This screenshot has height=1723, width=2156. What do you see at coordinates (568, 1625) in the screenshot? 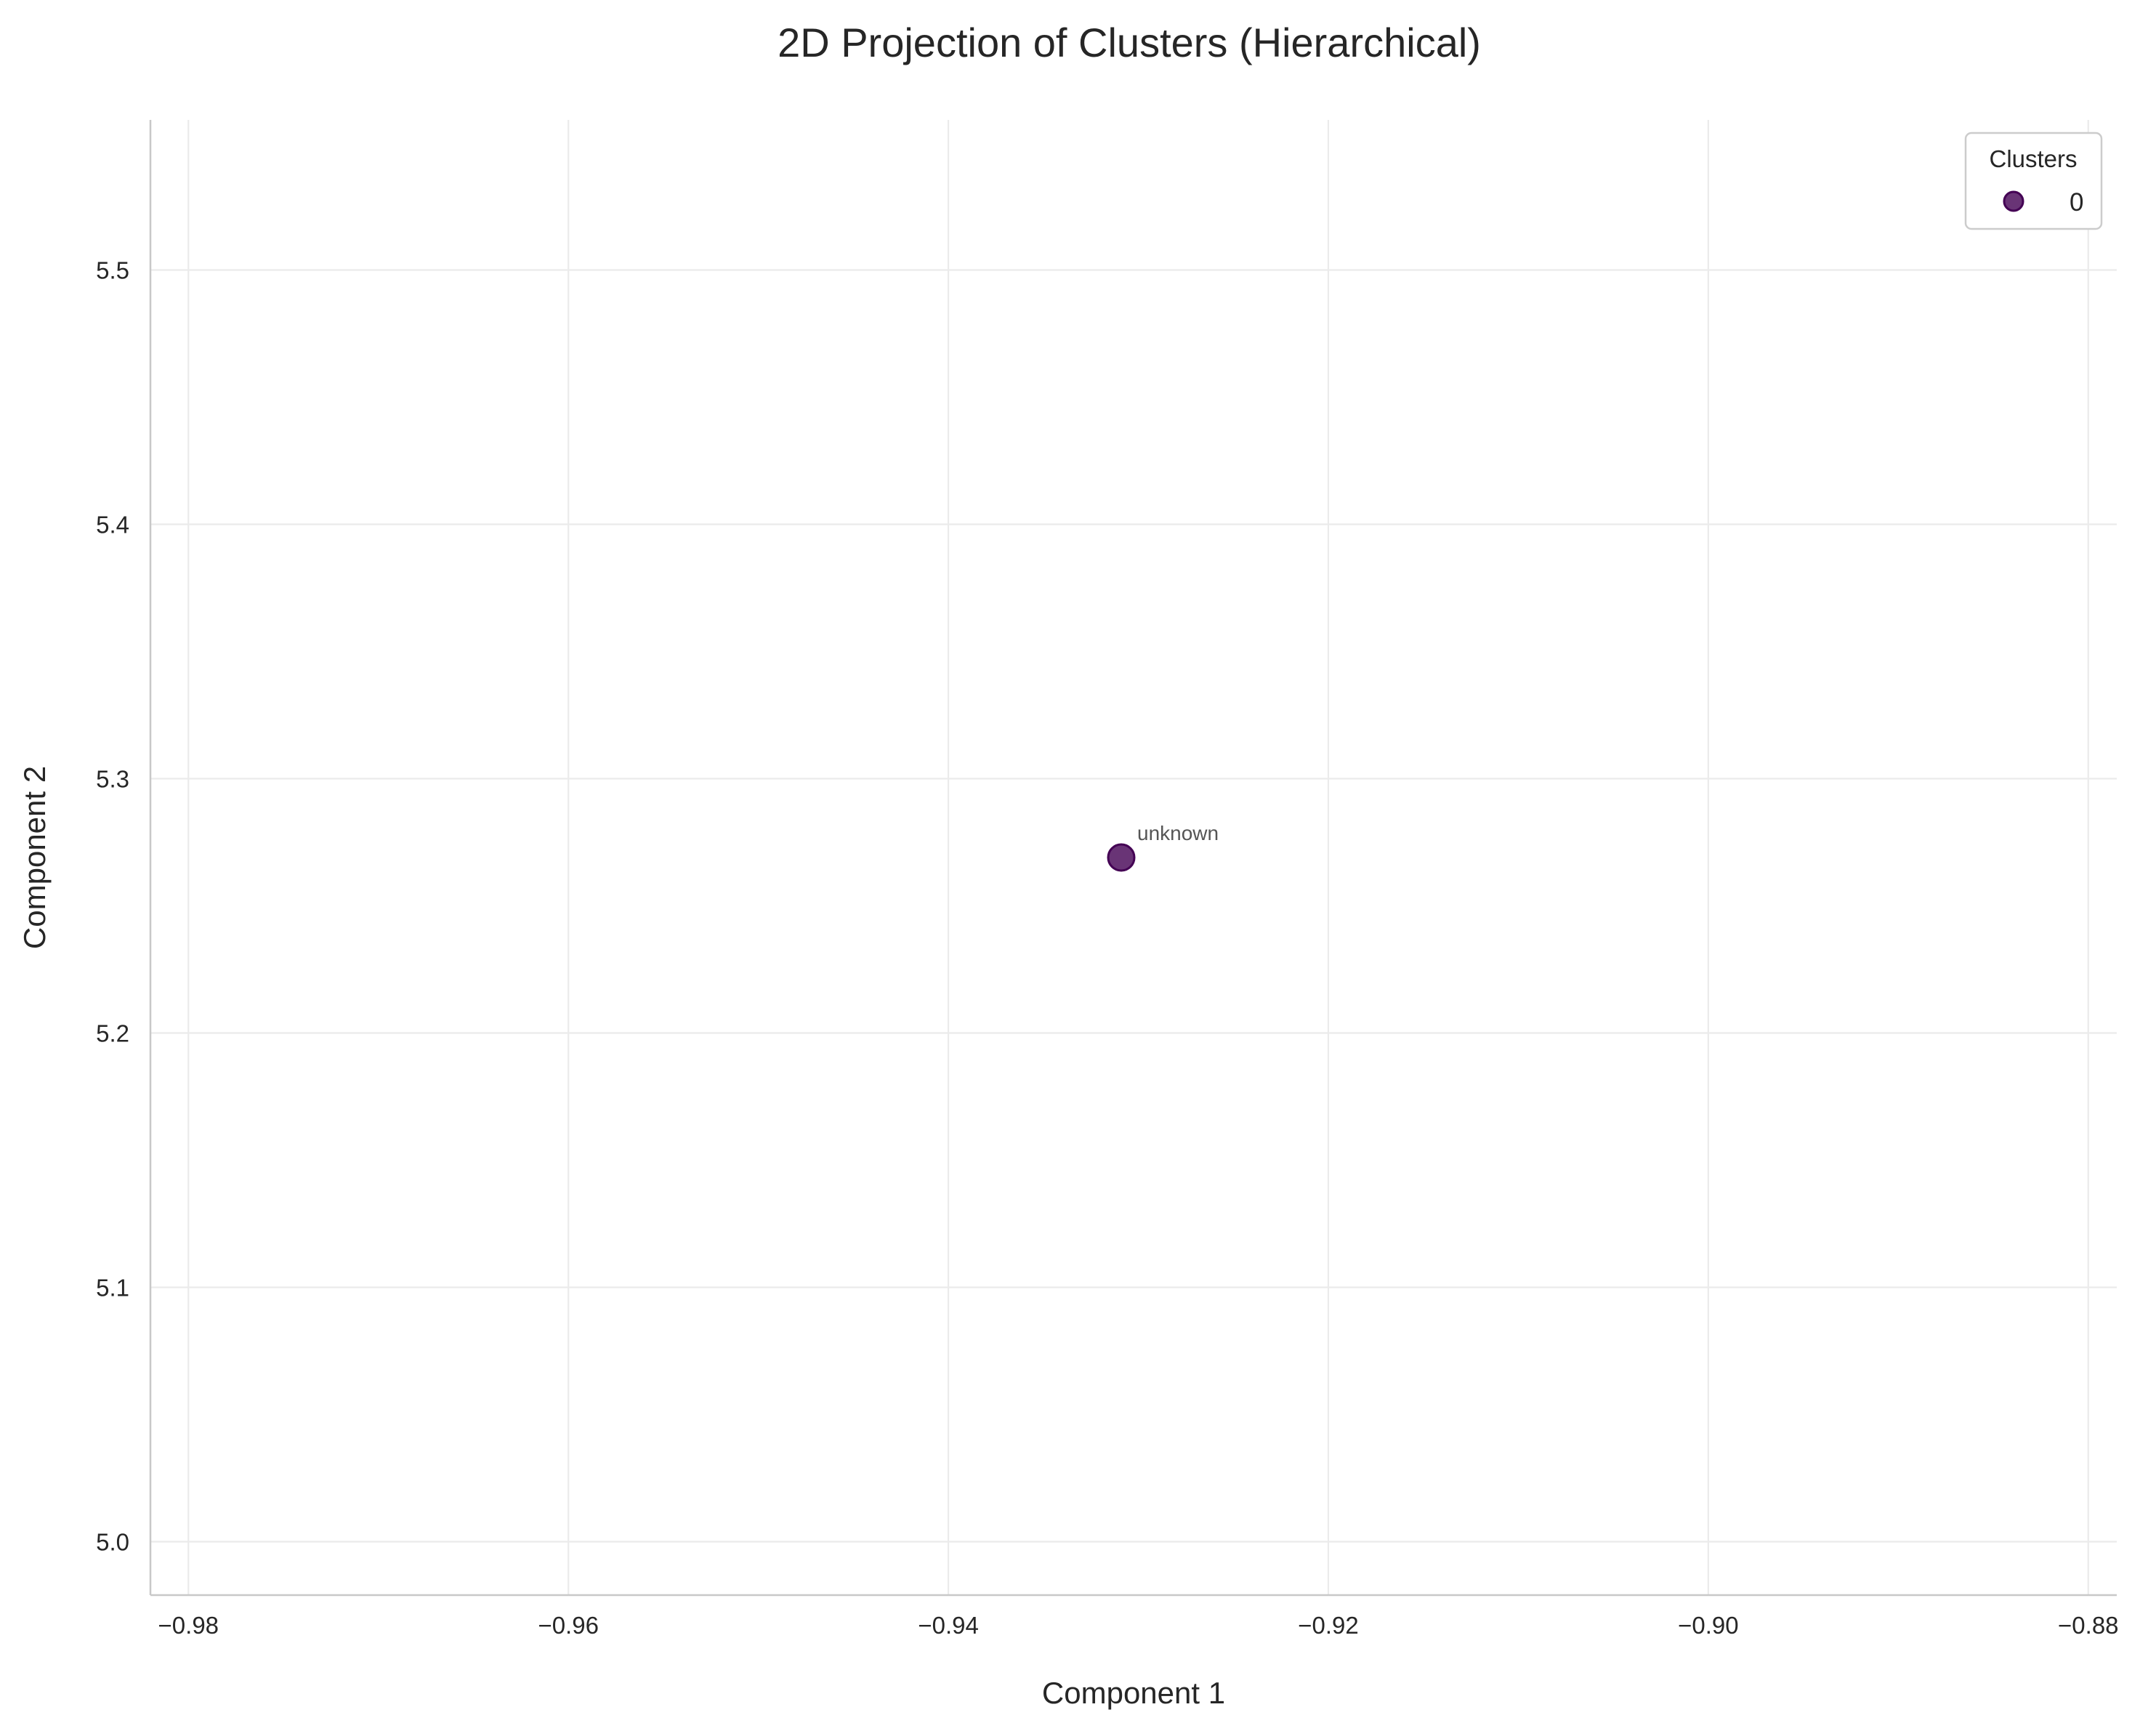
I see `x-tick-label: −0.96` at bounding box center [568, 1625].